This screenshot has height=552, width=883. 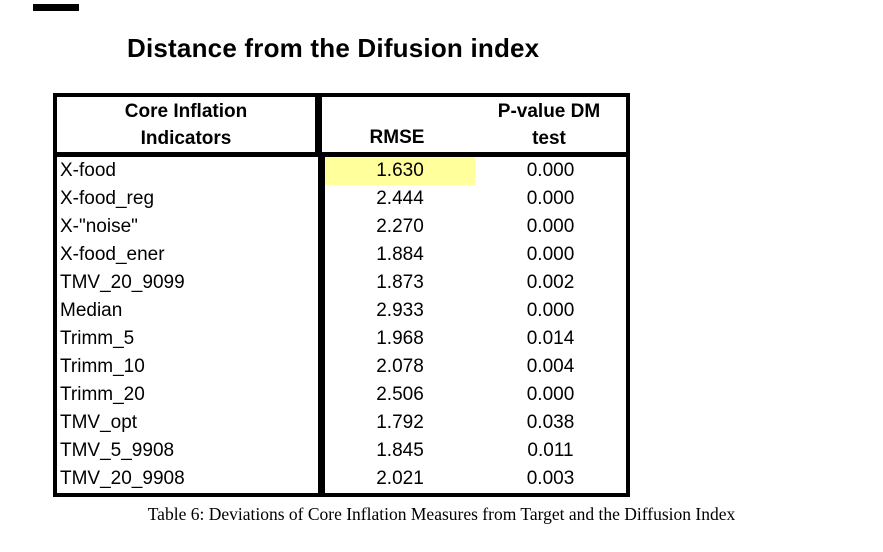 I want to click on rmse-cell: 1.845, so click(x=400, y=450).